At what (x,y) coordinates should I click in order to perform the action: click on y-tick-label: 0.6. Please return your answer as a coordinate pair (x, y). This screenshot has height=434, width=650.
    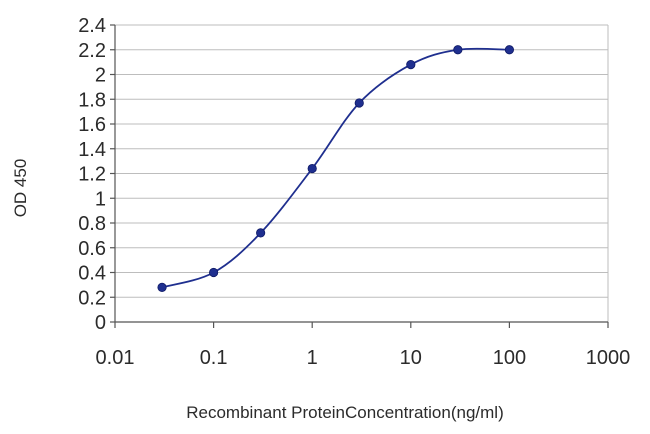
    Looking at the image, I should click on (92, 249).